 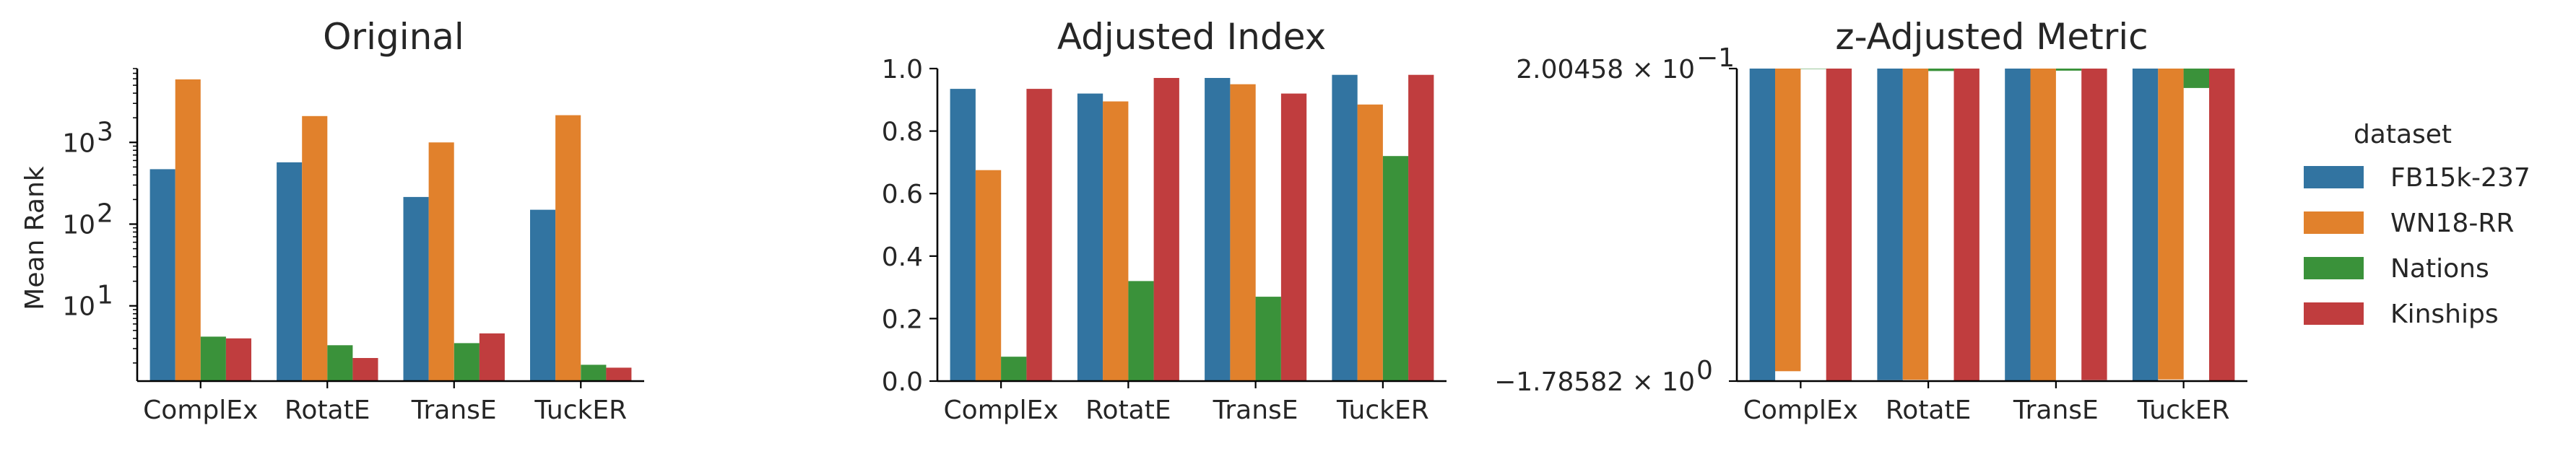 What do you see at coordinates (902, 69) in the screenshot?
I see `y-tick-label: 1.0` at bounding box center [902, 69].